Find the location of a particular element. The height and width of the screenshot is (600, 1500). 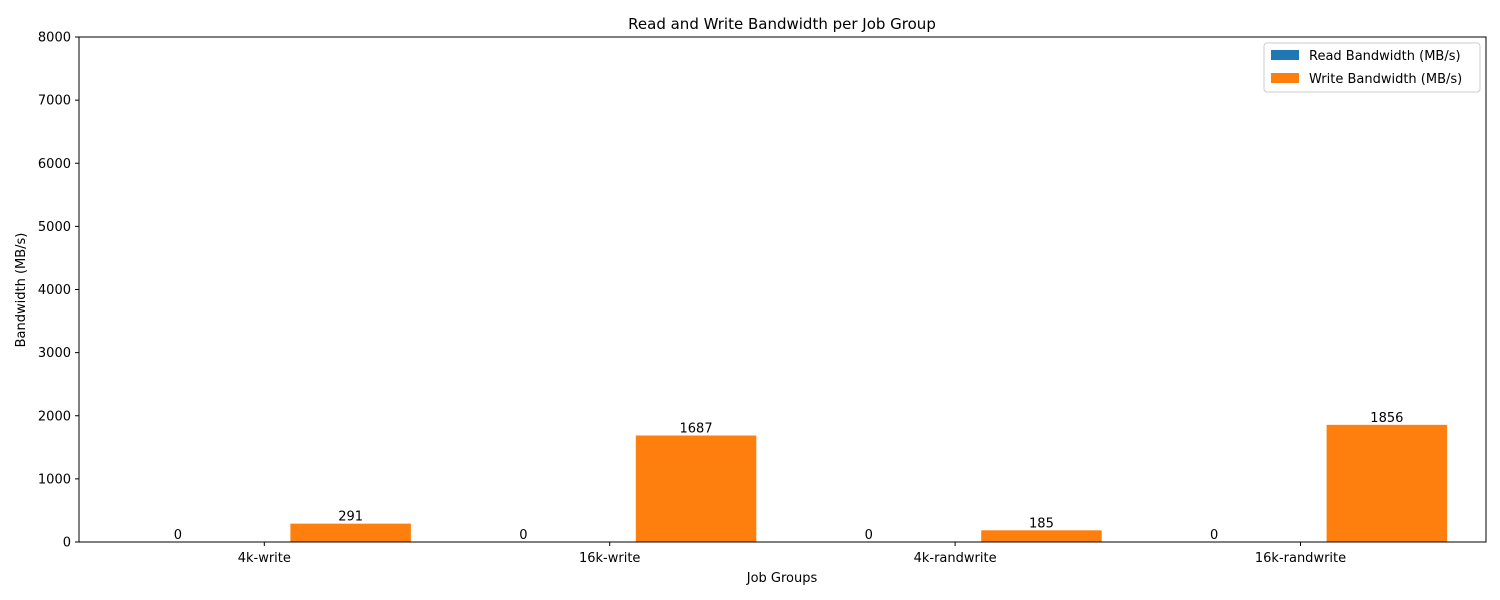

x-tick-label: 4k-randwrite is located at coordinates (955, 558).